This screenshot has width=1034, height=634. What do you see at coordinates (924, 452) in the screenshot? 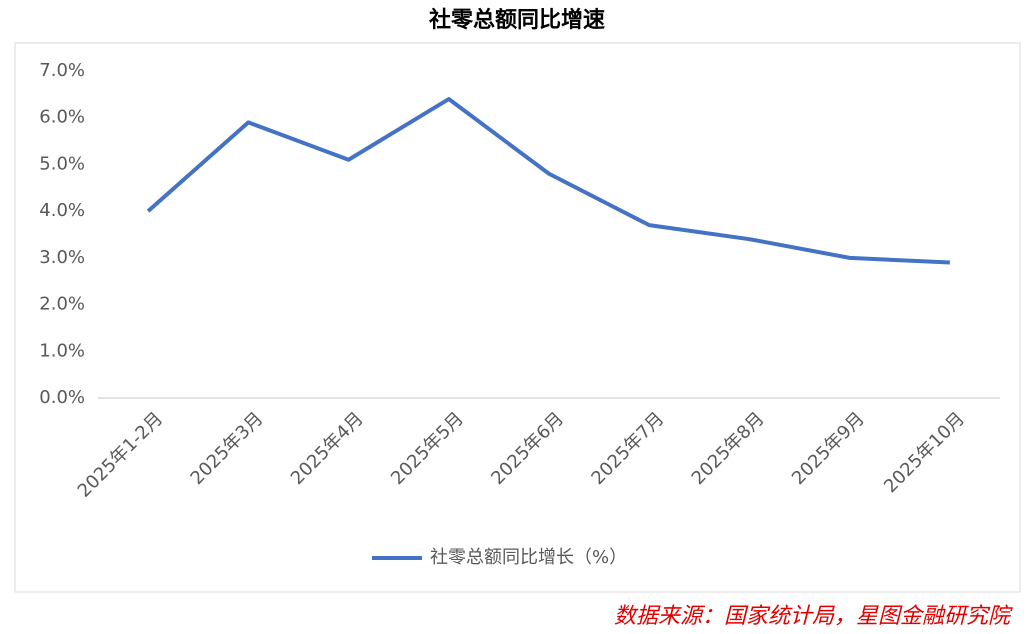
I see `x-tick-label: 2025年10月` at bounding box center [924, 452].